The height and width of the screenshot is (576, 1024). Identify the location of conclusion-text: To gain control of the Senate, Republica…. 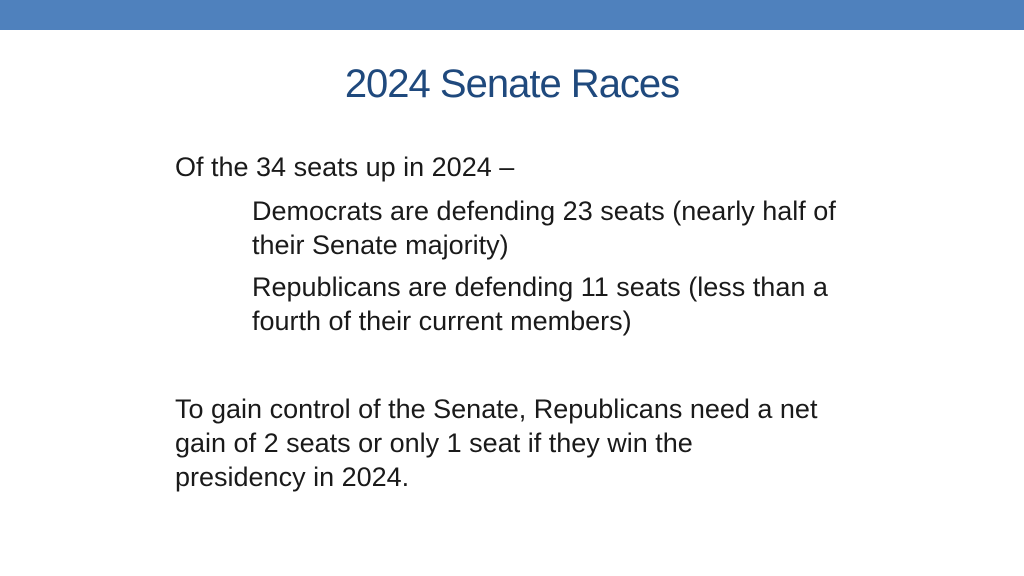
(496, 443).